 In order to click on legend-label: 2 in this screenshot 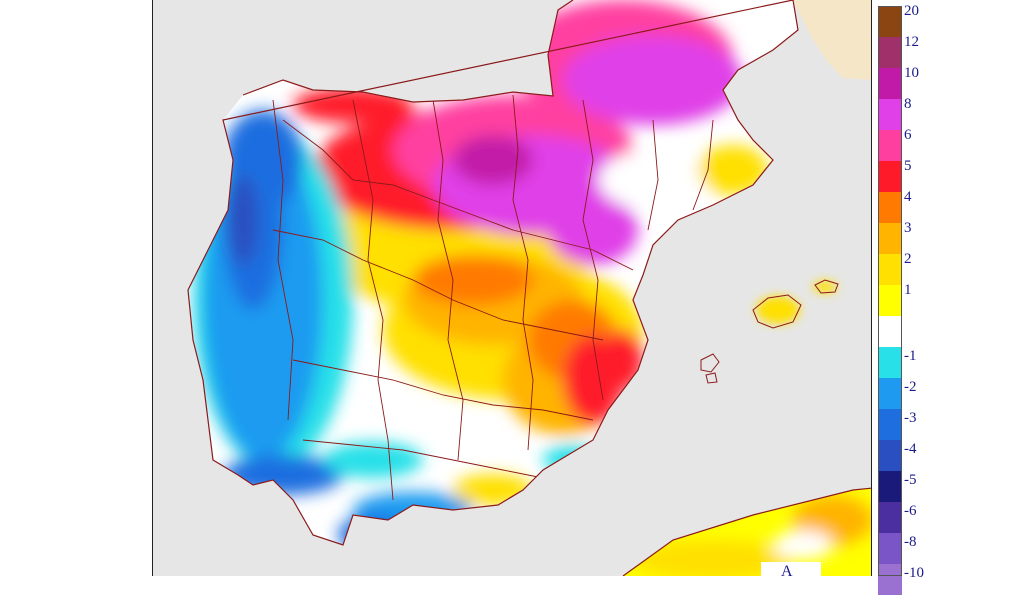, I will do `click(908, 259)`.